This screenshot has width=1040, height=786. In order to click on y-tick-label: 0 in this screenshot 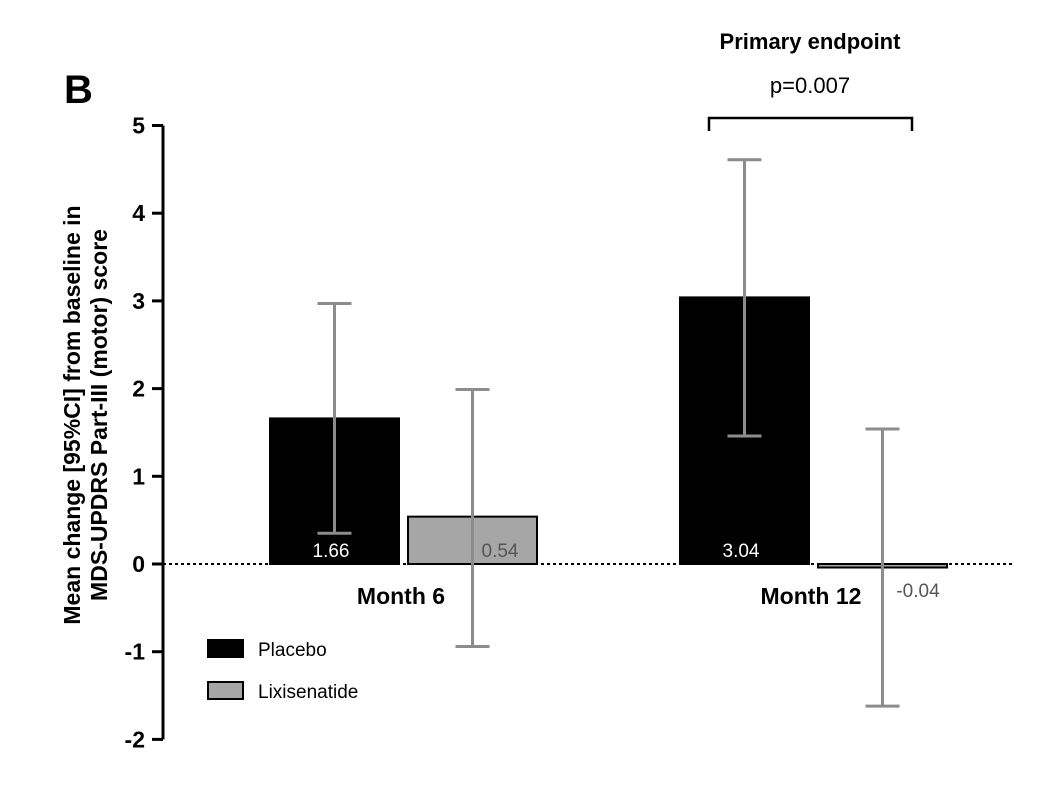, I will do `click(138, 564)`.